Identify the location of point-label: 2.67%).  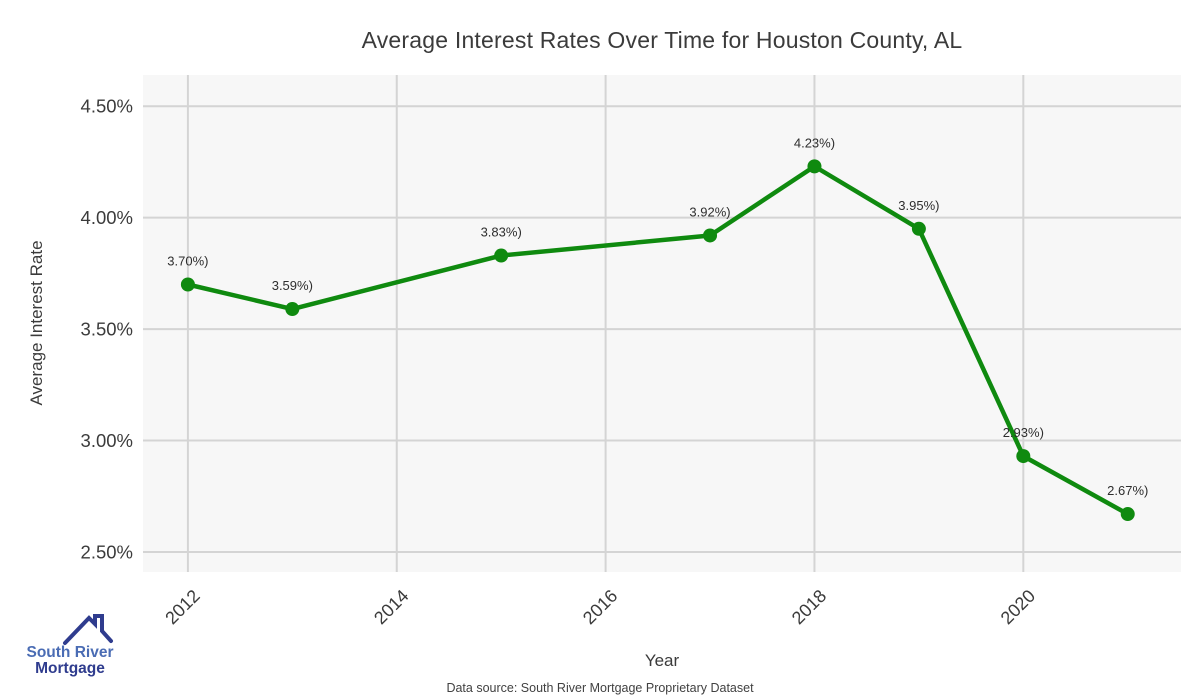
(1127, 490).